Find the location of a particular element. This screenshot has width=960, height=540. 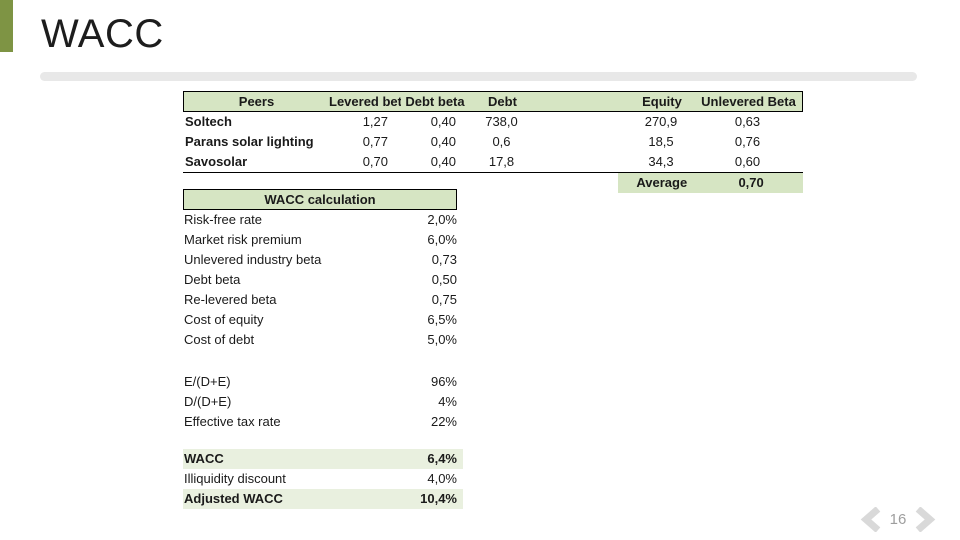

wacc-calculation-header: WACC calculation is located at coordinates (320, 199).